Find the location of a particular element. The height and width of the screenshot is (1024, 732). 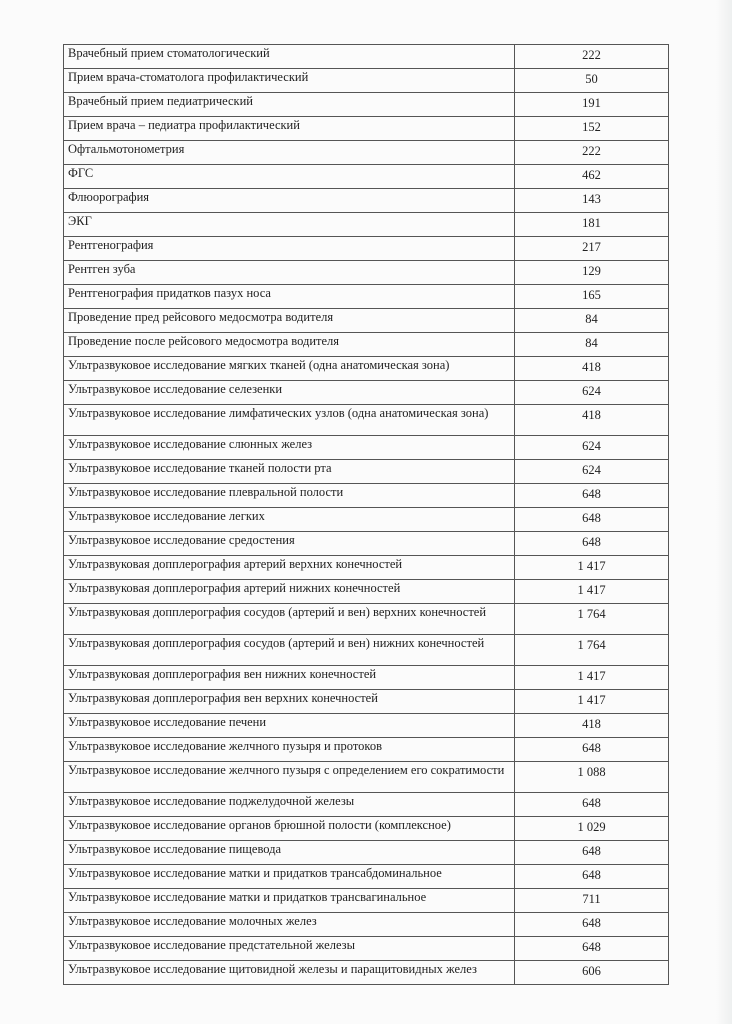

table-row: Рентген зуба 129 is located at coordinates (366, 272).